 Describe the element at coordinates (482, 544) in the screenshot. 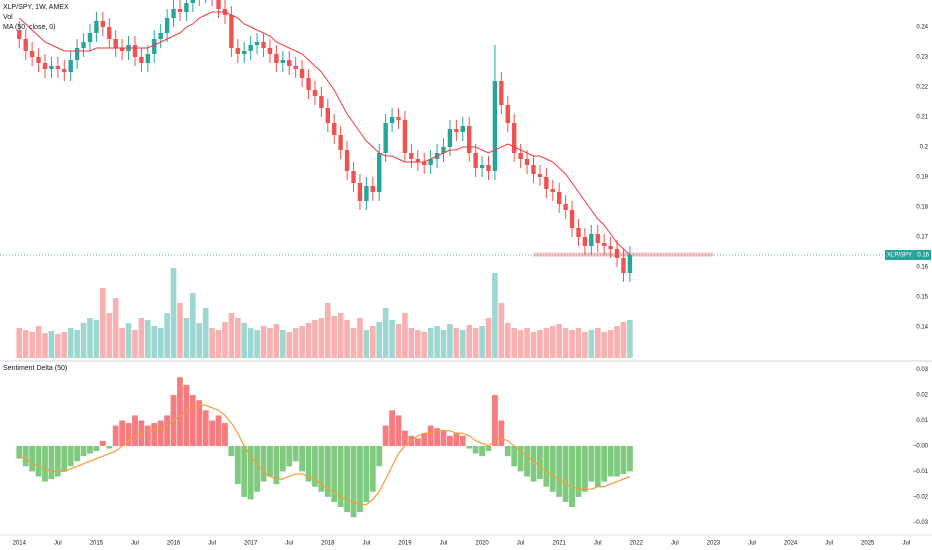

I see `x-tick-label: 2020` at that location.